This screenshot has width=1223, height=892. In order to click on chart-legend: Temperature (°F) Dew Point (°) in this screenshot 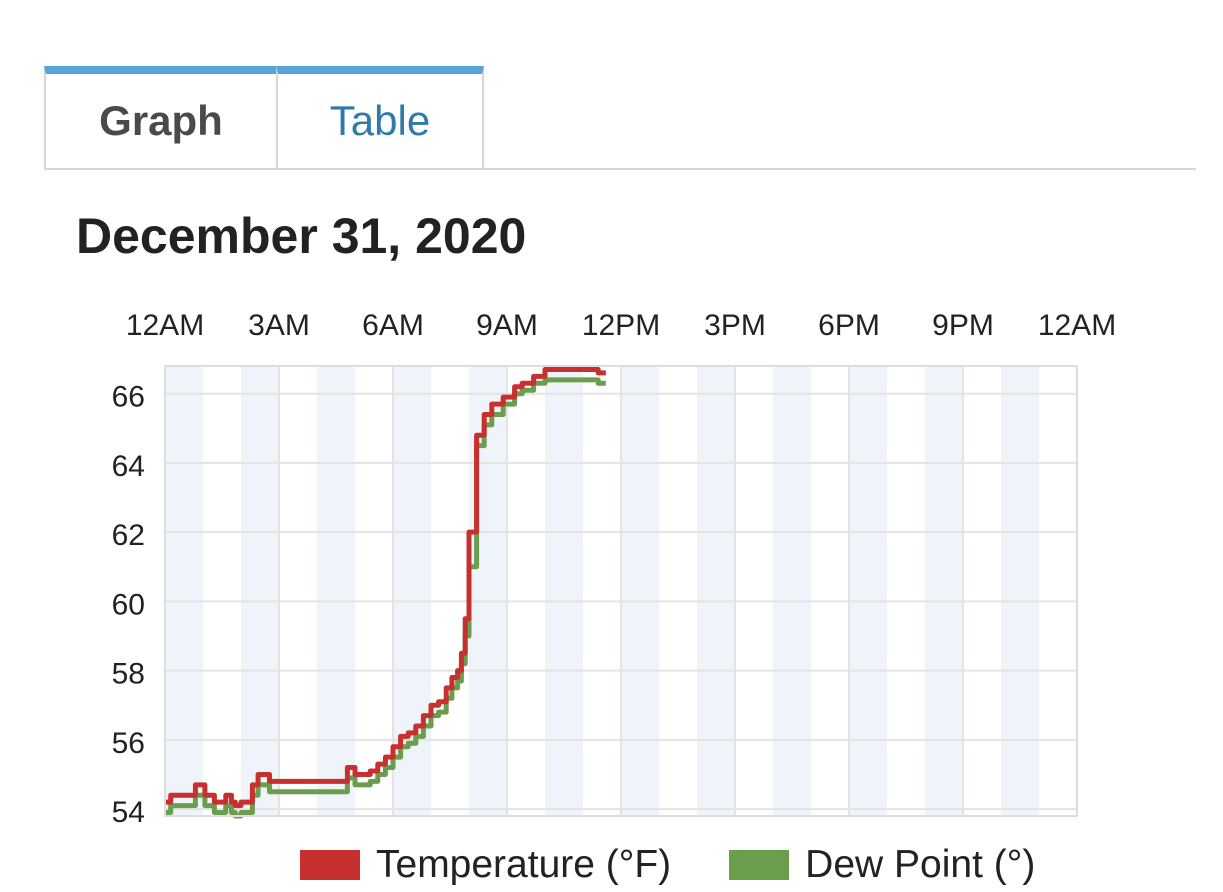, I will do `click(696, 865)`.